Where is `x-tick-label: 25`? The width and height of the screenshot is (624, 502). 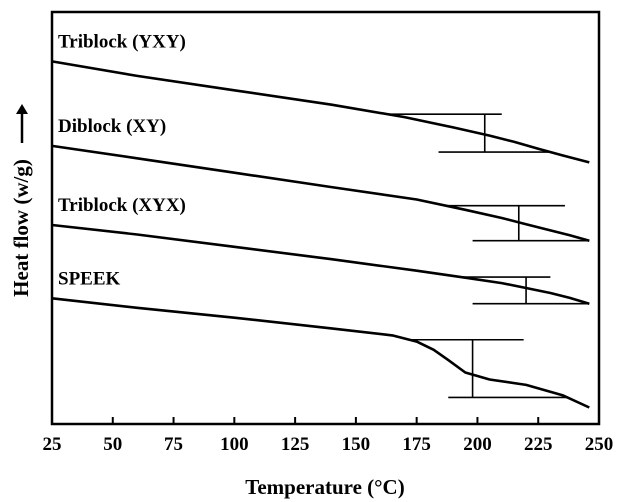 x-tick-label: 25 is located at coordinates (52, 444).